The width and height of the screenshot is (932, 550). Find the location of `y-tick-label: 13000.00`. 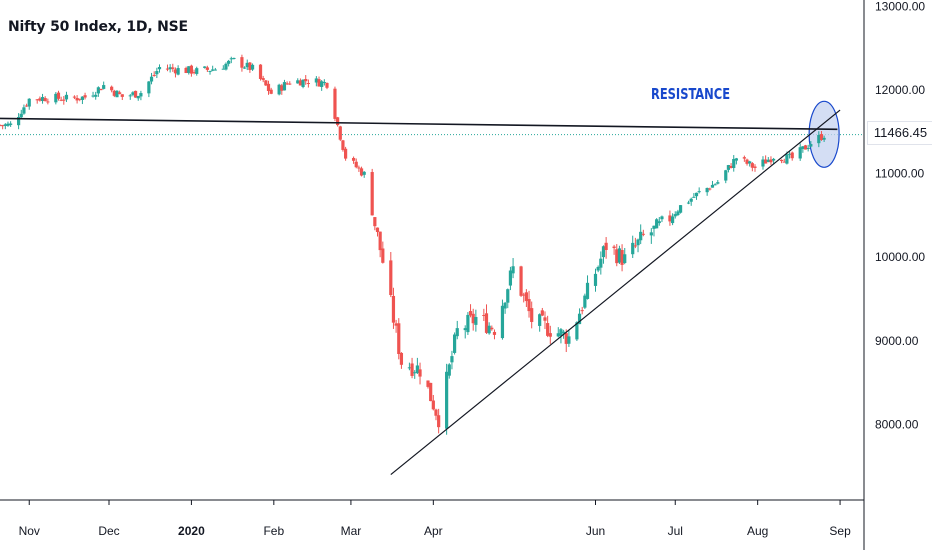

y-tick-label: 13000.00 is located at coordinates (900, 6).